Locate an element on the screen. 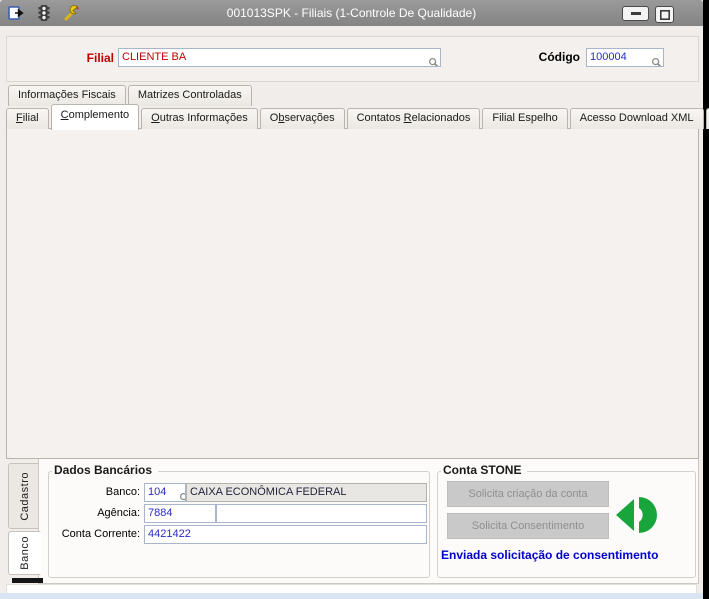 The height and width of the screenshot is (599, 709). codigo-field: 100004 is located at coordinates (625, 57).